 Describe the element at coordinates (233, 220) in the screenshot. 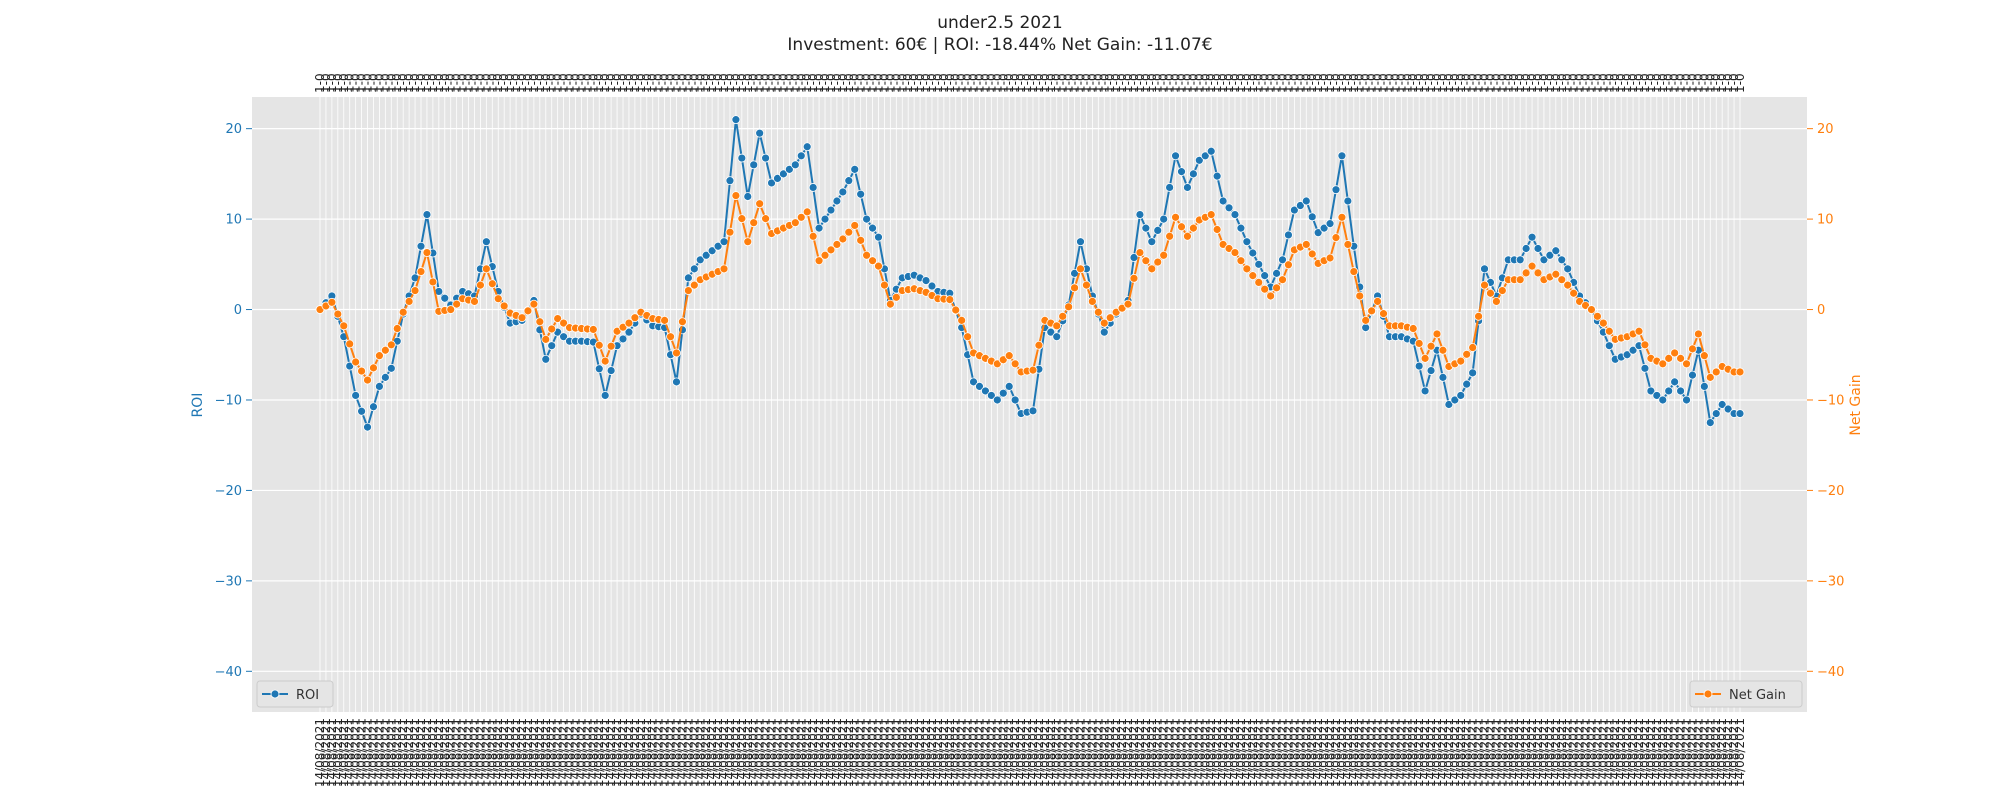

I see `left-tick-label: 10` at that location.